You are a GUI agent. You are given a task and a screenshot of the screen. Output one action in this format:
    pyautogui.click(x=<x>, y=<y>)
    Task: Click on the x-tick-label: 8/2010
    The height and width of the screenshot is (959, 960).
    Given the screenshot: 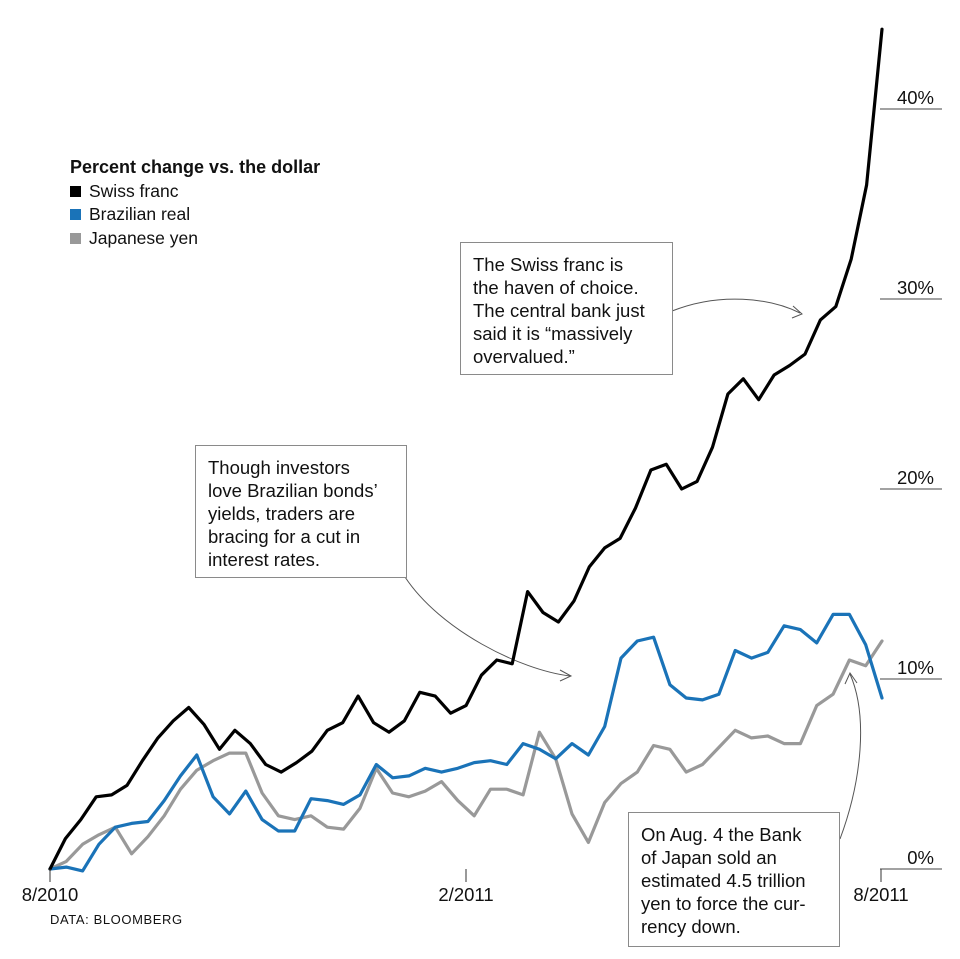 What is the action you would take?
    pyautogui.click(x=50, y=894)
    